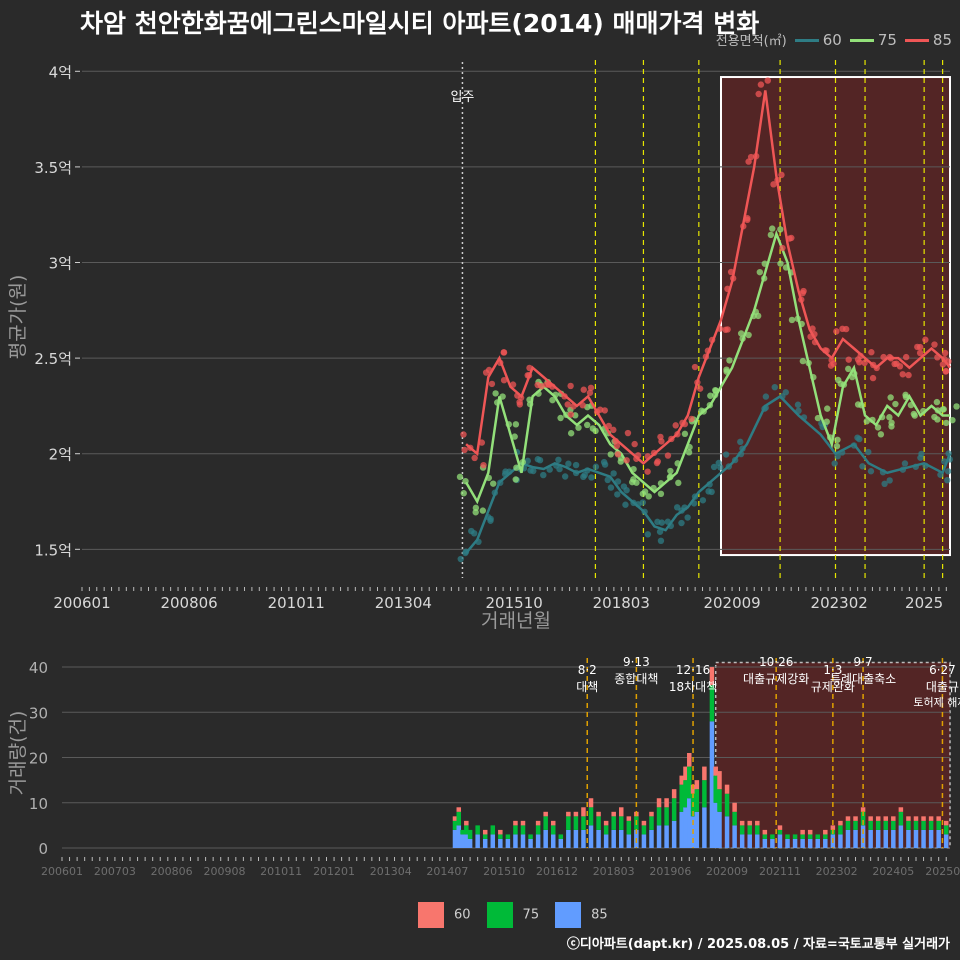 The width and height of the screenshot is (960, 960). I want to click on volume-x-tick-label: 201011, so click(281, 871).